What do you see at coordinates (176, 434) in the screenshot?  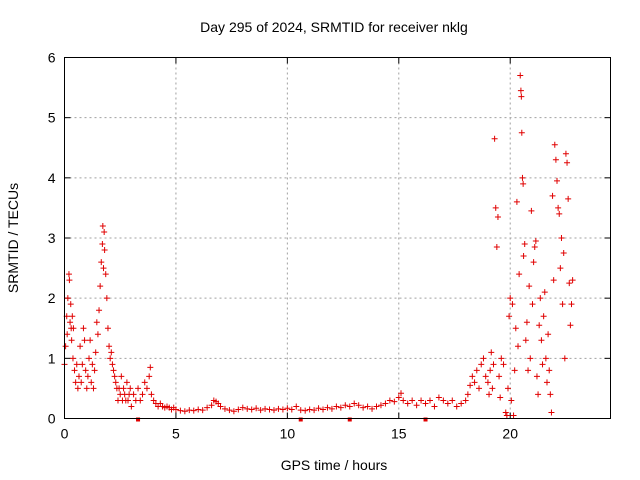 I see `x-tick-label: 5` at bounding box center [176, 434].